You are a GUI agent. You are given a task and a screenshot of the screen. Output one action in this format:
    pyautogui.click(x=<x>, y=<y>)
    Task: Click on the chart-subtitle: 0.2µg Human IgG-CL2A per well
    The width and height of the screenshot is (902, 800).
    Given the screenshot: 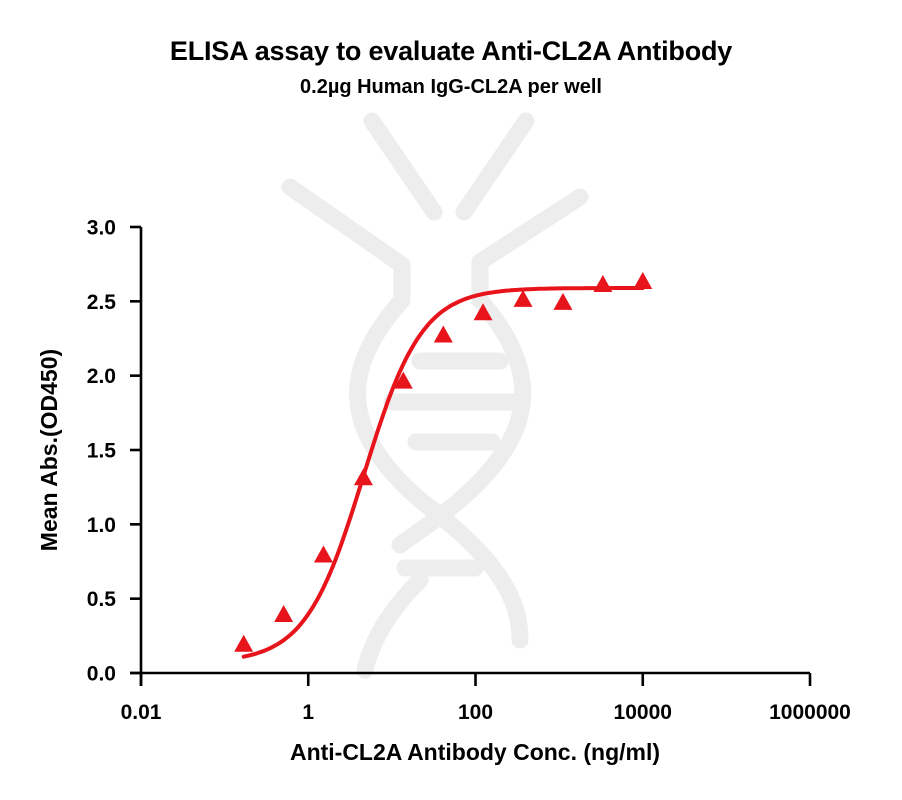 What is the action you would take?
    pyautogui.click(x=451, y=87)
    